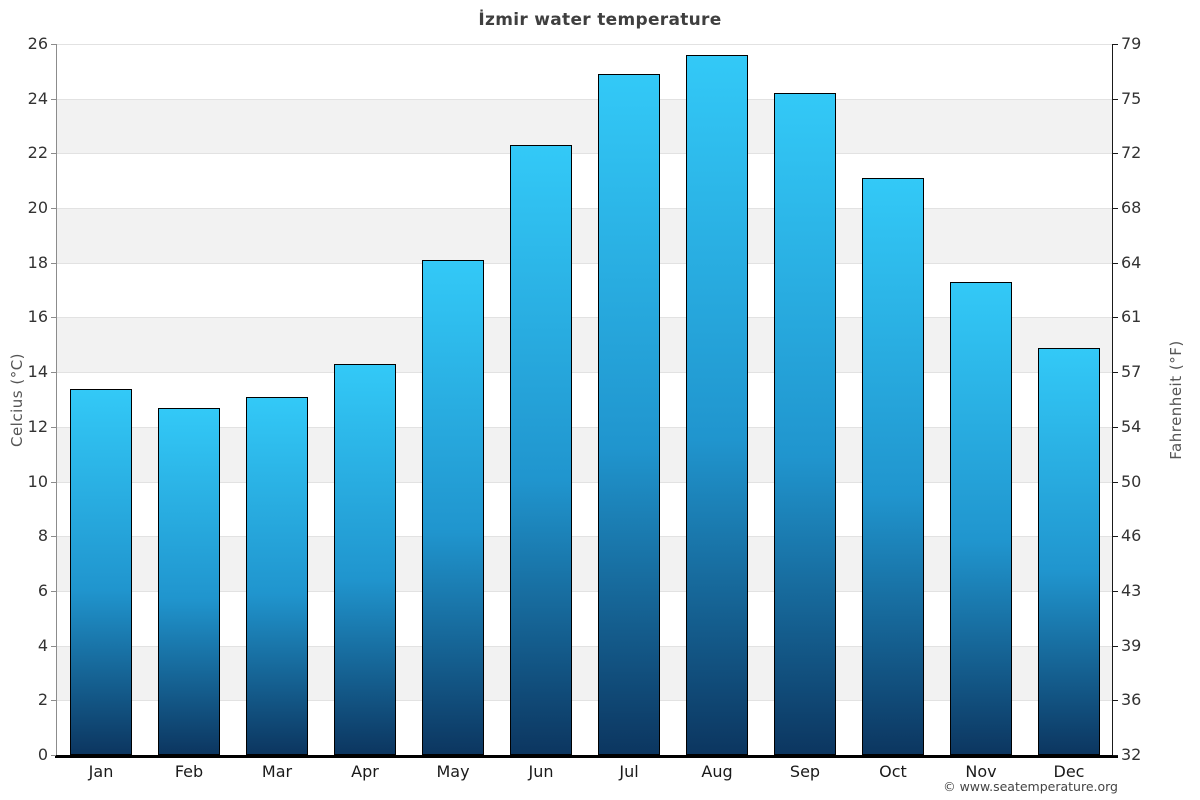 The width and height of the screenshot is (1200, 800). What do you see at coordinates (1131, 43) in the screenshot?
I see `y-tick-label-fahrenheit: 79` at bounding box center [1131, 43].